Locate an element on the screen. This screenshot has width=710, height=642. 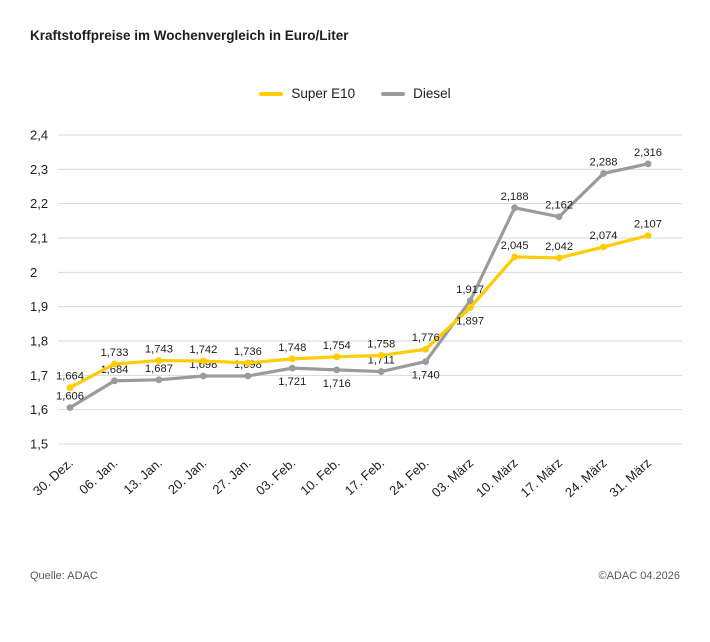
diesel-data-label: 1,606 is located at coordinates (70, 397).